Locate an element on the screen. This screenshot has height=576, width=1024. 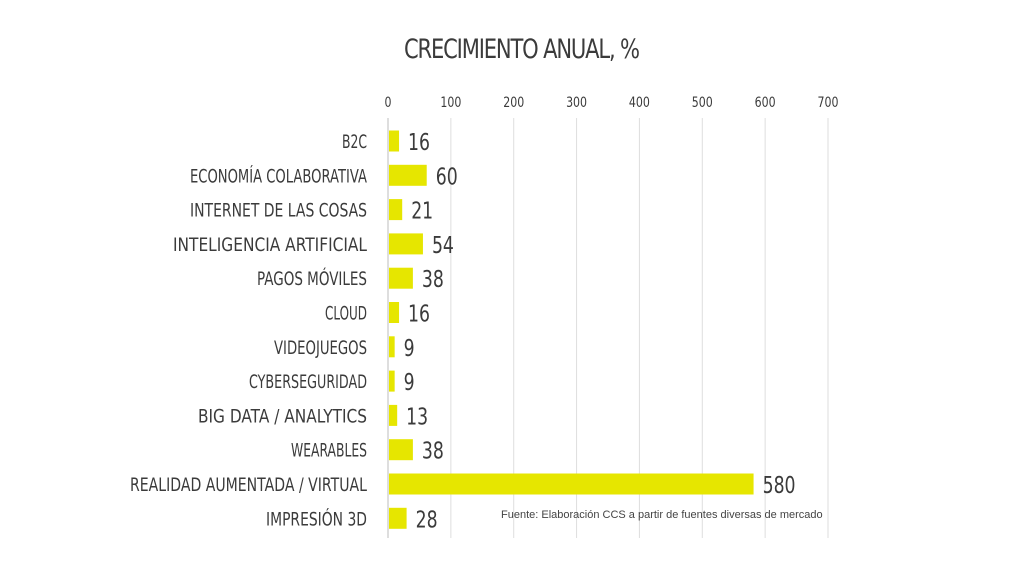
value-label: 580 is located at coordinates (779, 486).